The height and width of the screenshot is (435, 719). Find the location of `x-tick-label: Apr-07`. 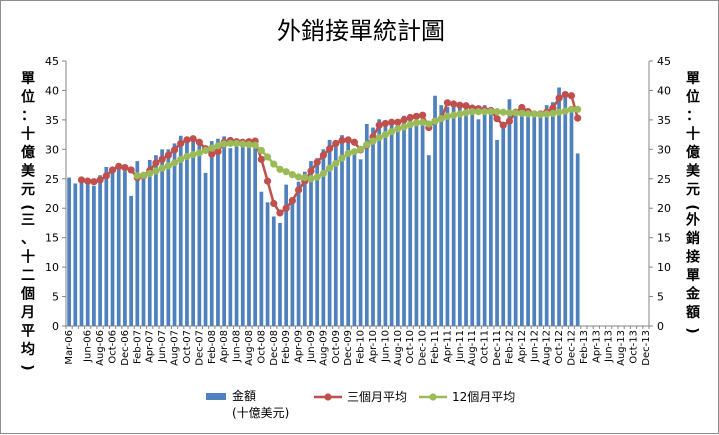

x-tick-label: Apr-07 is located at coordinates (150, 346).